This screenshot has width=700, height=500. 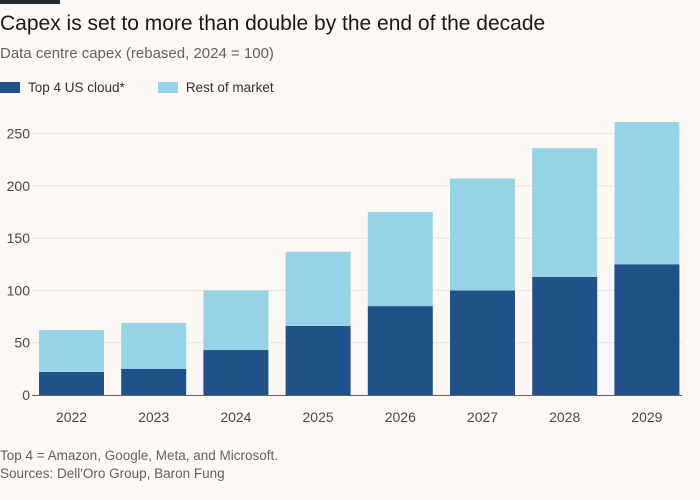 What do you see at coordinates (400, 350) in the screenshot?
I see `bar-top4-2026` at bounding box center [400, 350].